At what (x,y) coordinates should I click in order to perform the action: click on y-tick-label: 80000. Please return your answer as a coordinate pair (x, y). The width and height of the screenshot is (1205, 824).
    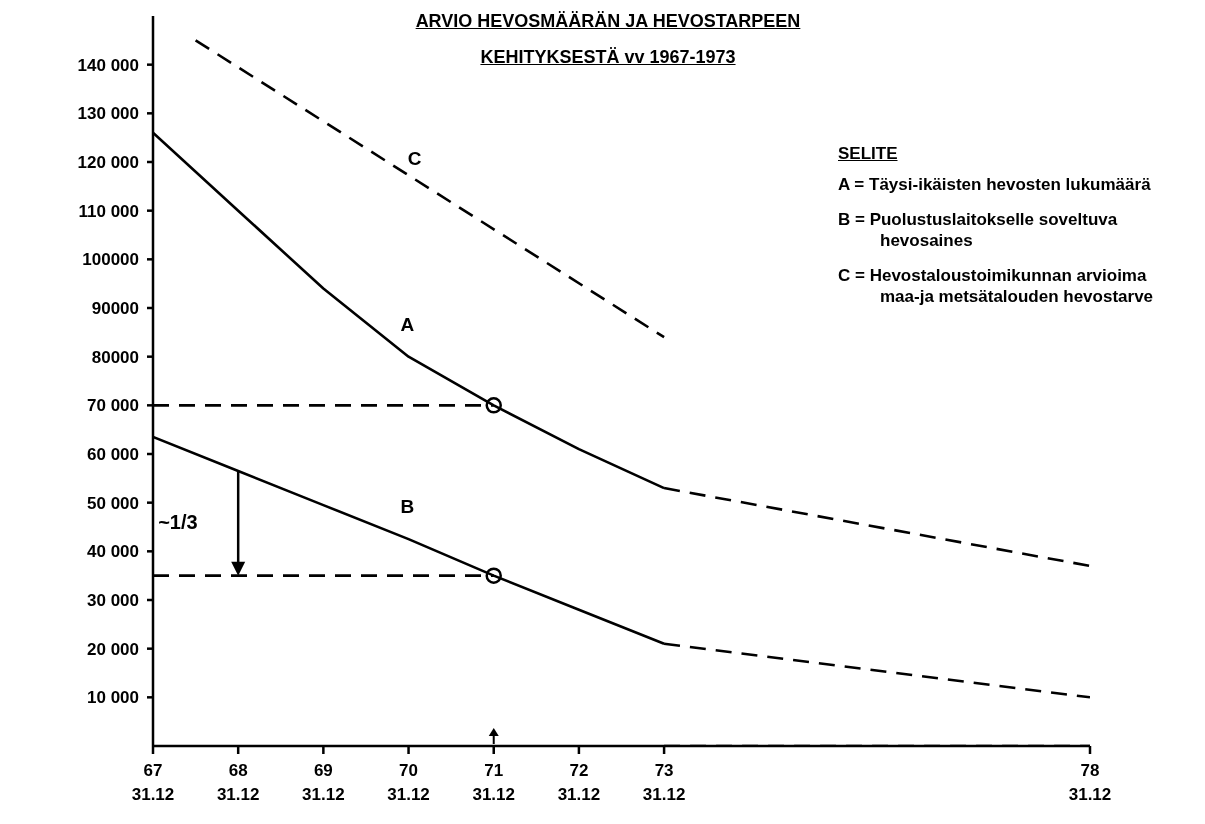
    Looking at the image, I should click on (115, 357).